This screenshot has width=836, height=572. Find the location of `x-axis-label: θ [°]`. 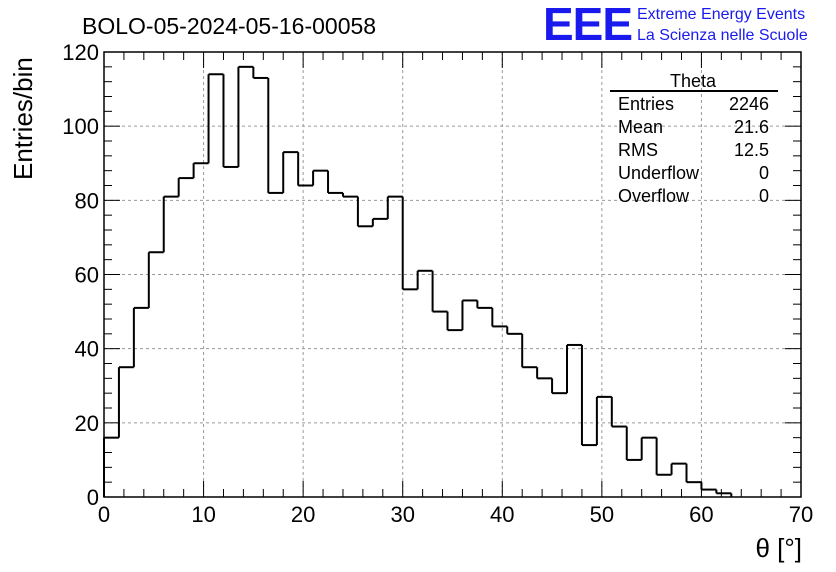

x-axis-label: θ [°] is located at coordinates (778, 548).